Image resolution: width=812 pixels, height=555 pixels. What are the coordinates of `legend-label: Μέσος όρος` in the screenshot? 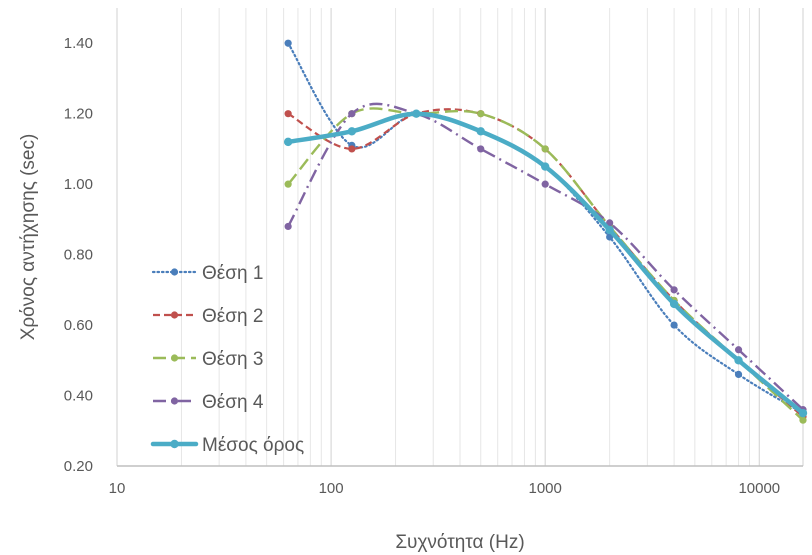 It's located at (253, 445).